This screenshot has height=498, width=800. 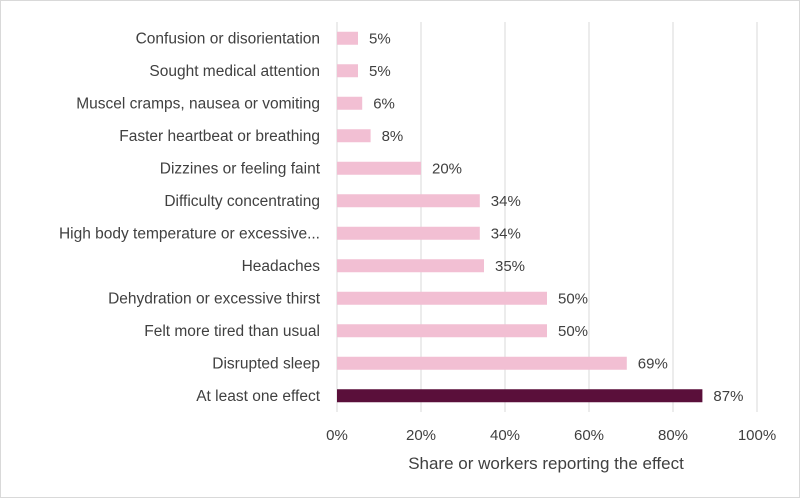 What do you see at coordinates (510, 266) in the screenshot?
I see `value-label: 35%` at bounding box center [510, 266].